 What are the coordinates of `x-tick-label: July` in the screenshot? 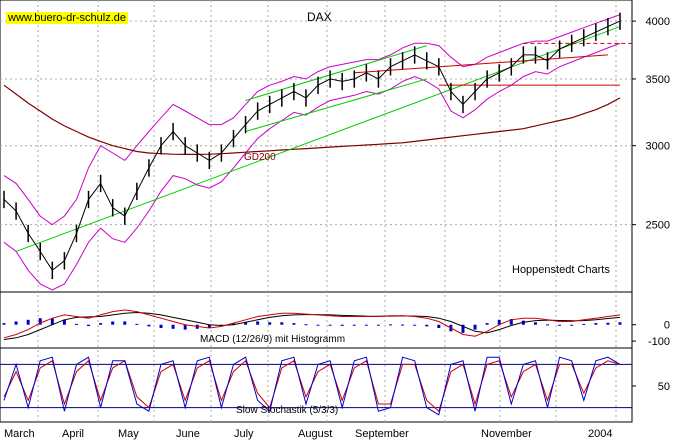 It's located at (244, 434).